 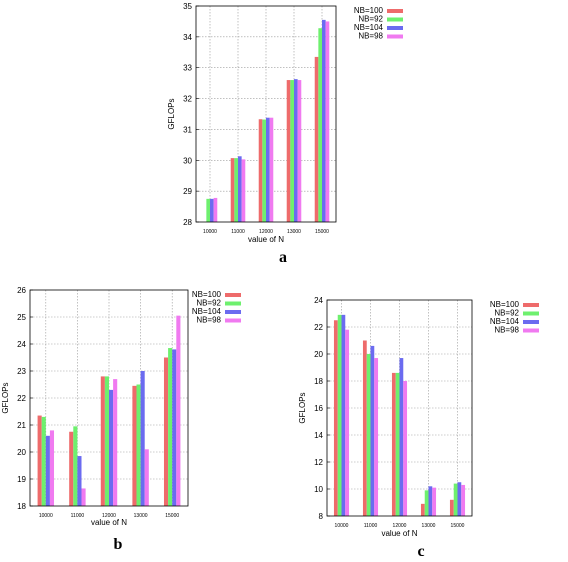 I want to click on y-tick-label: 34, so click(x=187, y=37).